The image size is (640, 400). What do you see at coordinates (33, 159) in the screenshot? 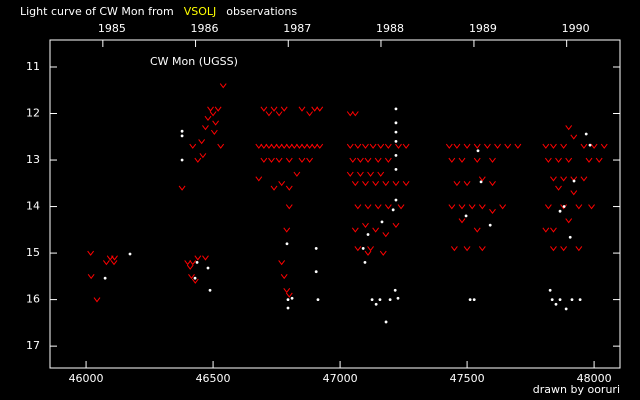
I see `y-tick-label: 13` at bounding box center [33, 159].